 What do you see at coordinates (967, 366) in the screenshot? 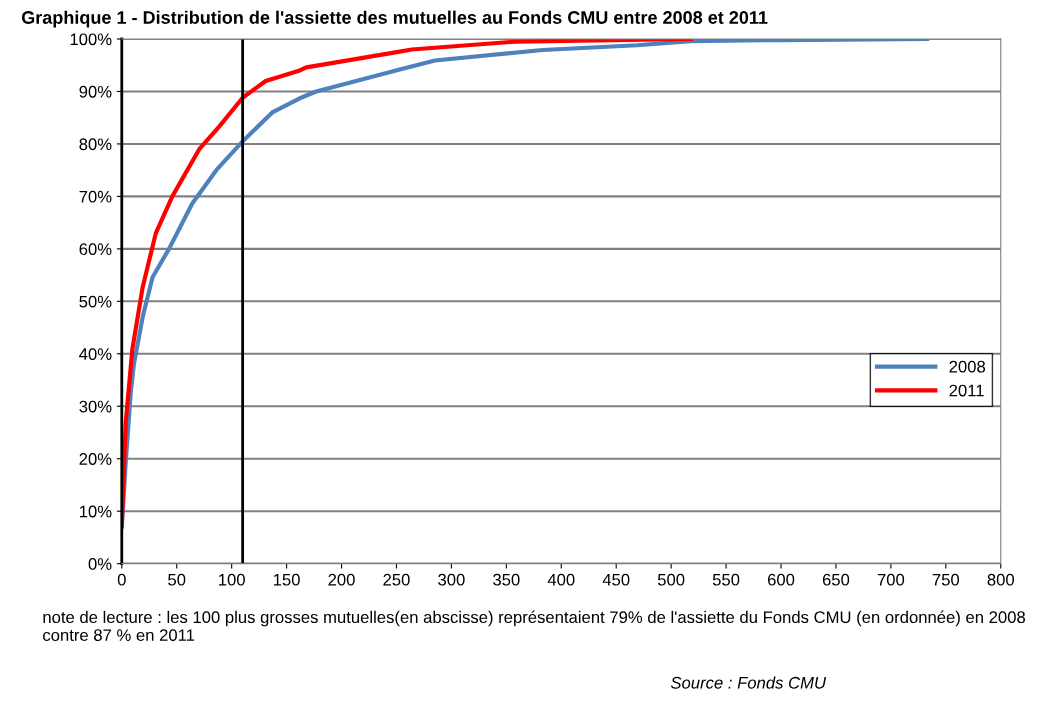
I see `legend-label: 2008` at bounding box center [967, 366].